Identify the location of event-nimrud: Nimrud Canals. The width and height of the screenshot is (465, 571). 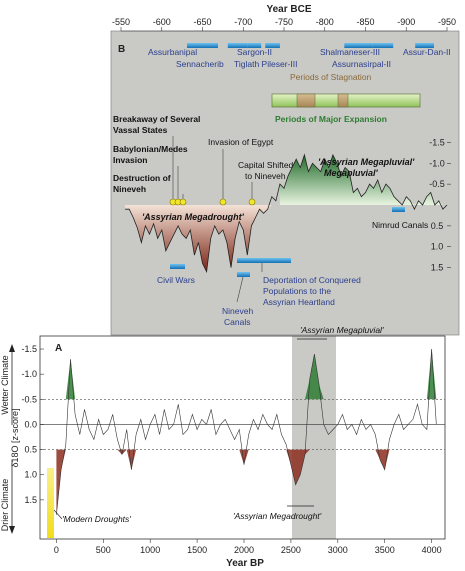
(400, 225).